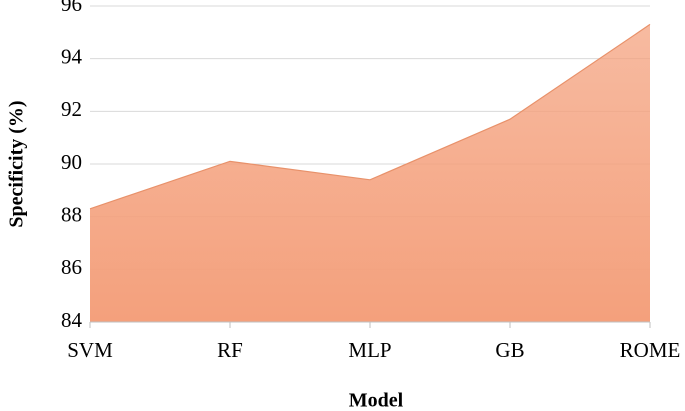 The height and width of the screenshot is (411, 685). I want to click on x-axis-title: Model, so click(376, 400).